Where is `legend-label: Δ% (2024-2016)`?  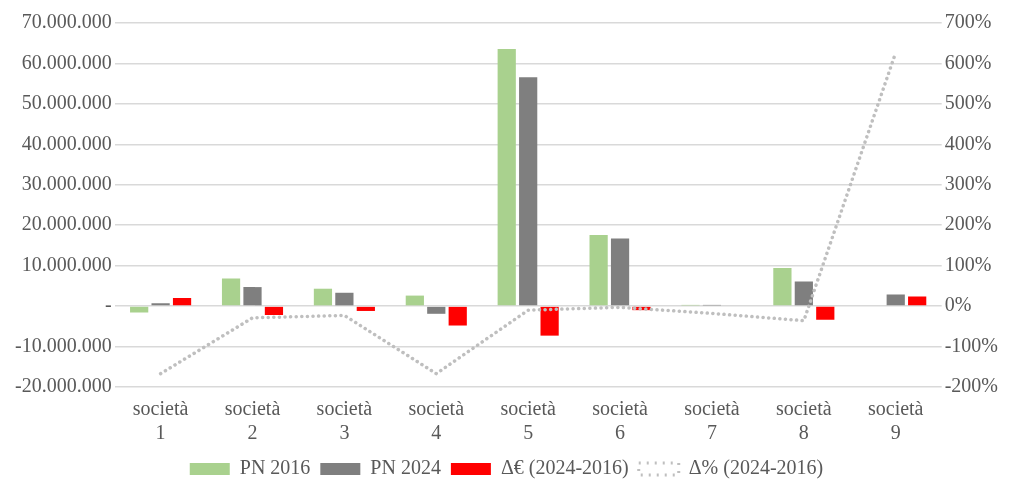
legend-label: Δ% (2024-2016) is located at coordinates (756, 468).